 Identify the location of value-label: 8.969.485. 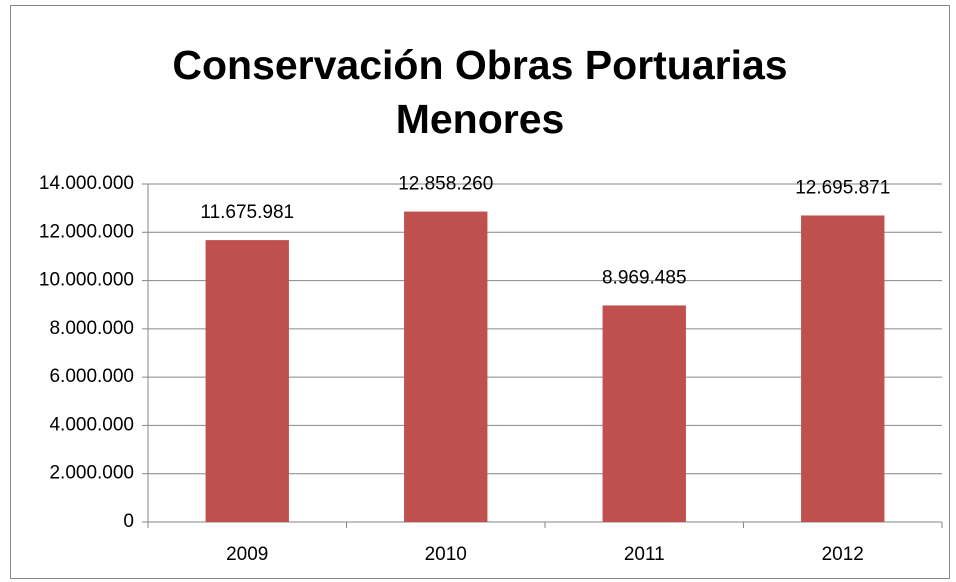
(644, 277).